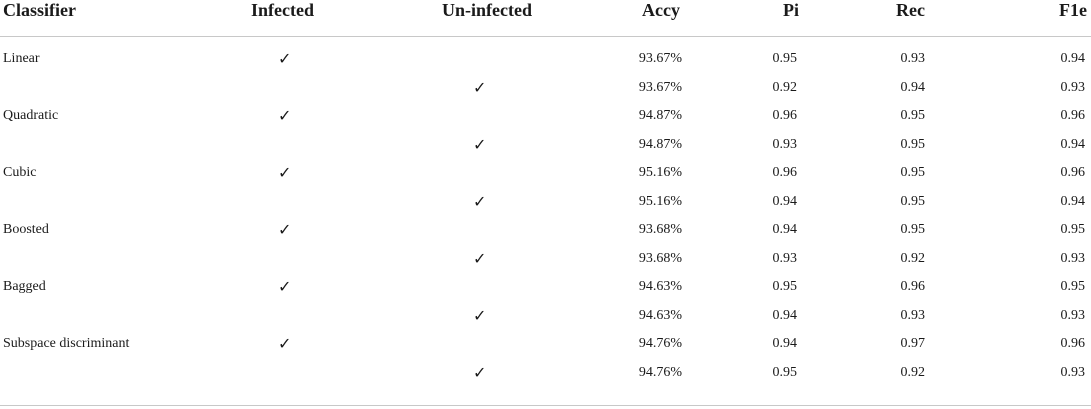  Describe the element at coordinates (913, 344) in the screenshot. I see `cell-rec: 0.97` at that location.